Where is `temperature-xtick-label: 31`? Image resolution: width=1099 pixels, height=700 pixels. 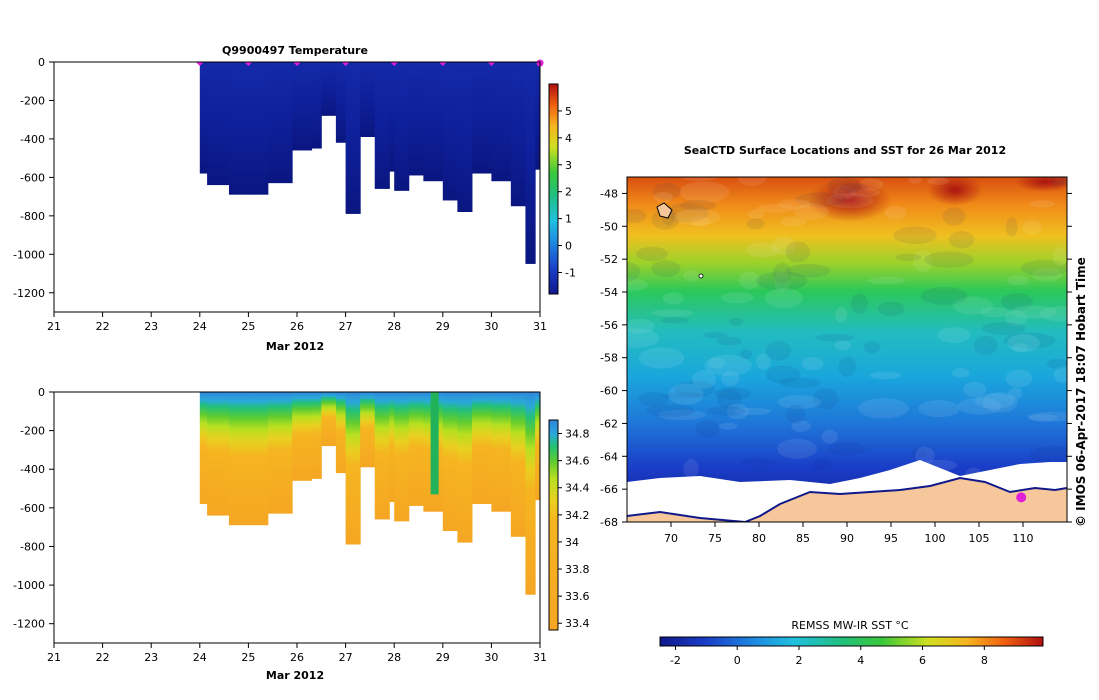 temperature-xtick-label: 31 is located at coordinates (540, 326).